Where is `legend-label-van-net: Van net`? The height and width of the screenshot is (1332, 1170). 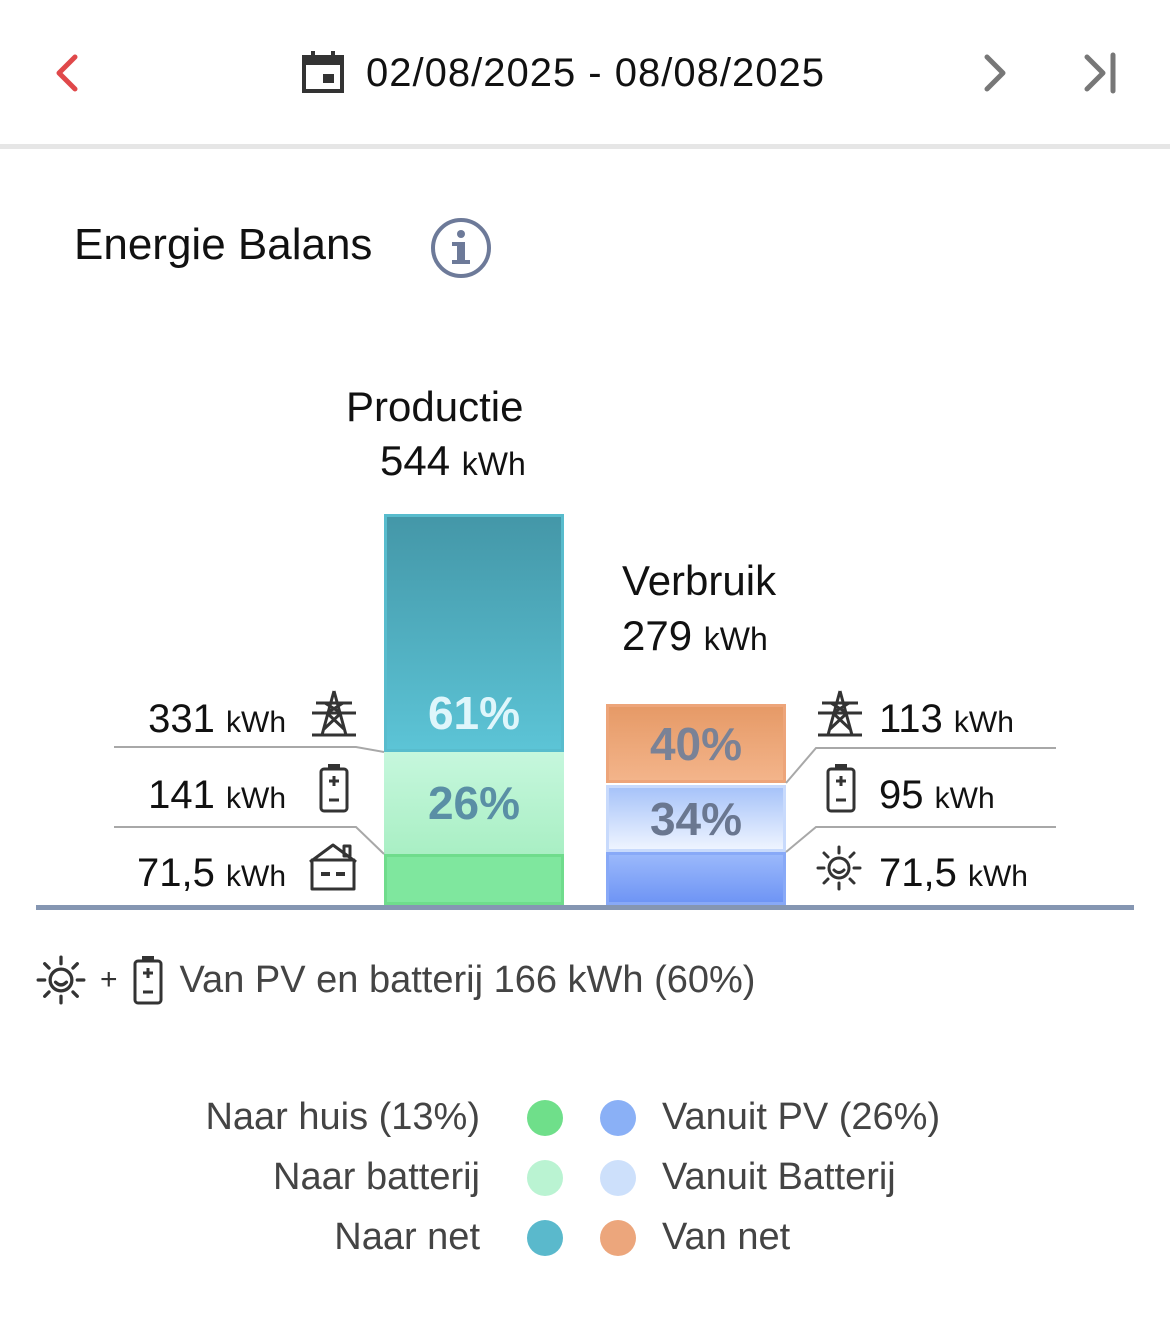 legend-label-van-net: Van net is located at coordinates (726, 1237).